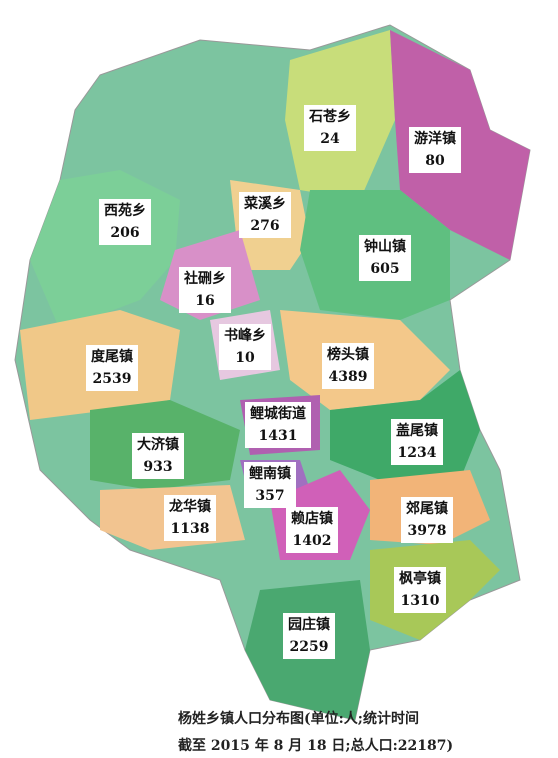  Describe the element at coordinates (312, 530) in the screenshot. I see `region-label: 赖店镇 1402` at that location.